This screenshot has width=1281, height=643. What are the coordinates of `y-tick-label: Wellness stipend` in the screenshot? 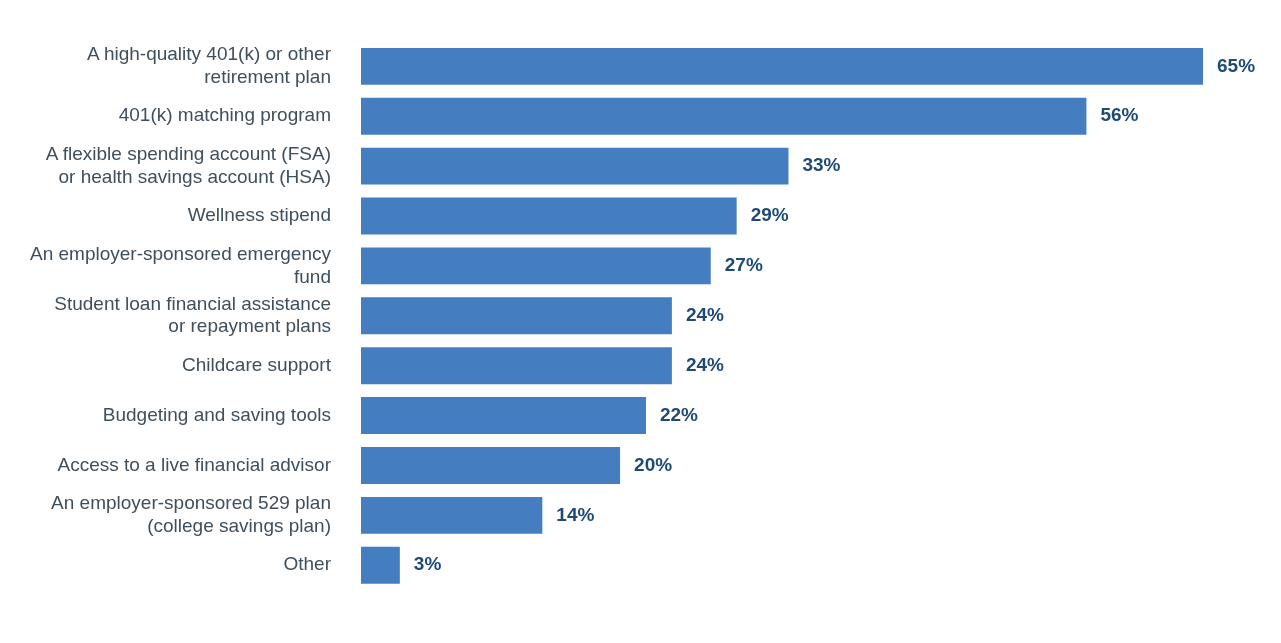 It's located at (259, 215).